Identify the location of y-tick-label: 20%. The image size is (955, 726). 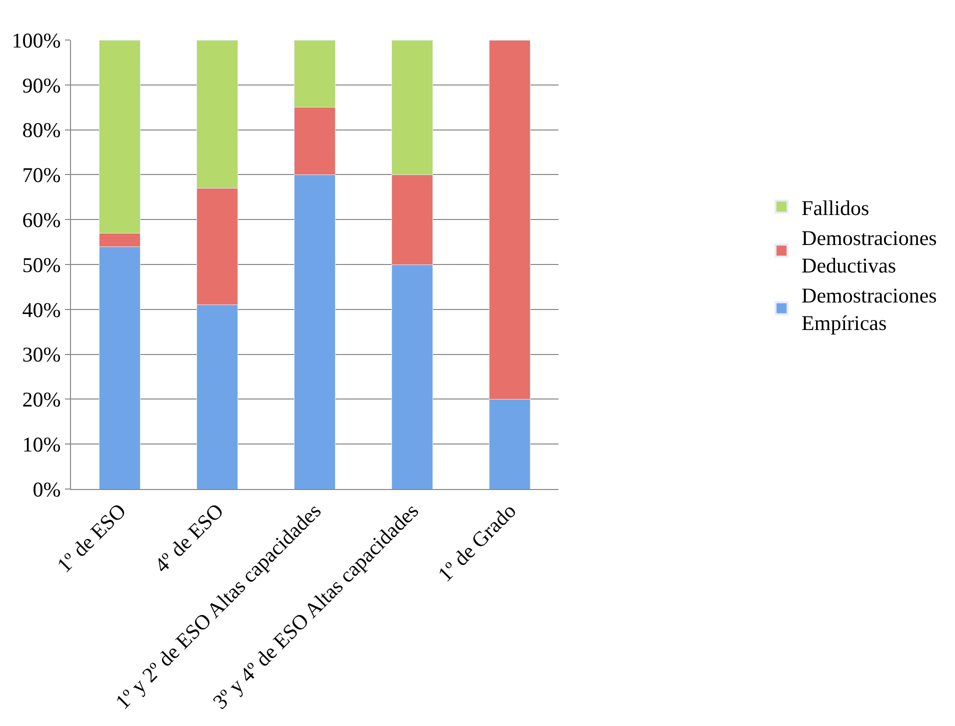
(41, 400).